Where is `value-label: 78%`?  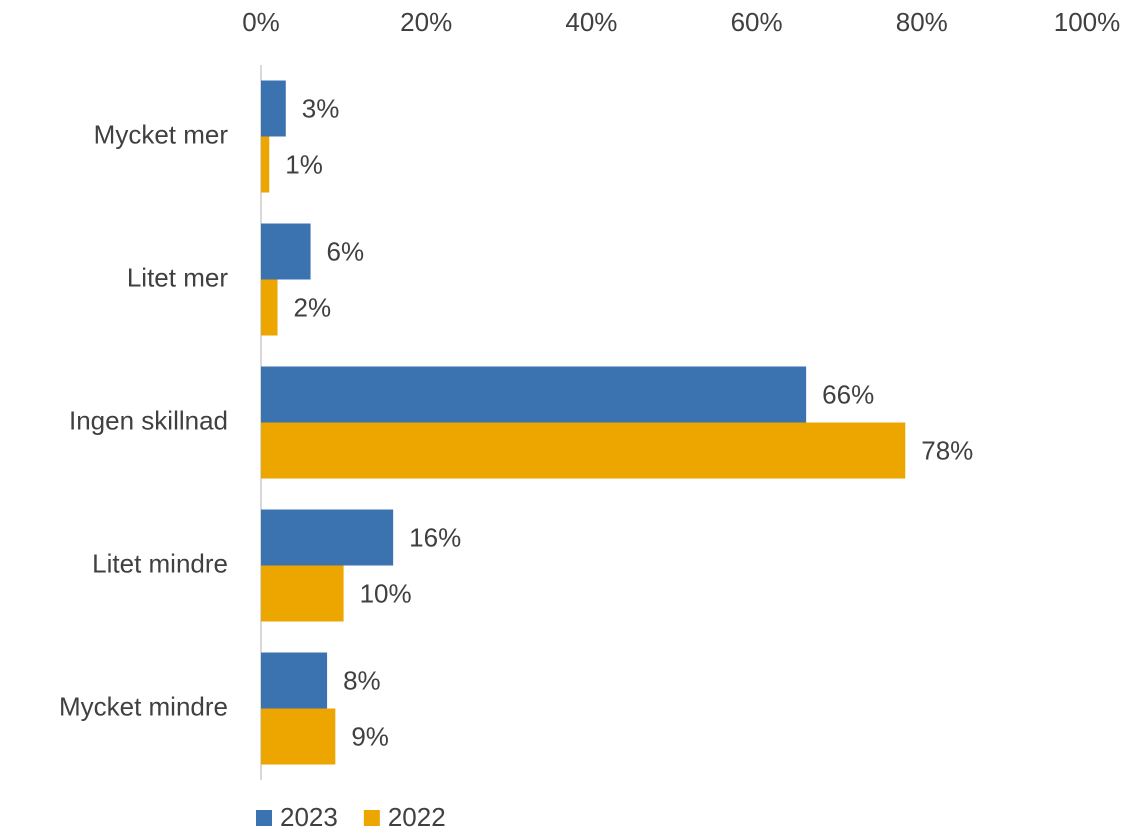 value-label: 78% is located at coordinates (947, 450).